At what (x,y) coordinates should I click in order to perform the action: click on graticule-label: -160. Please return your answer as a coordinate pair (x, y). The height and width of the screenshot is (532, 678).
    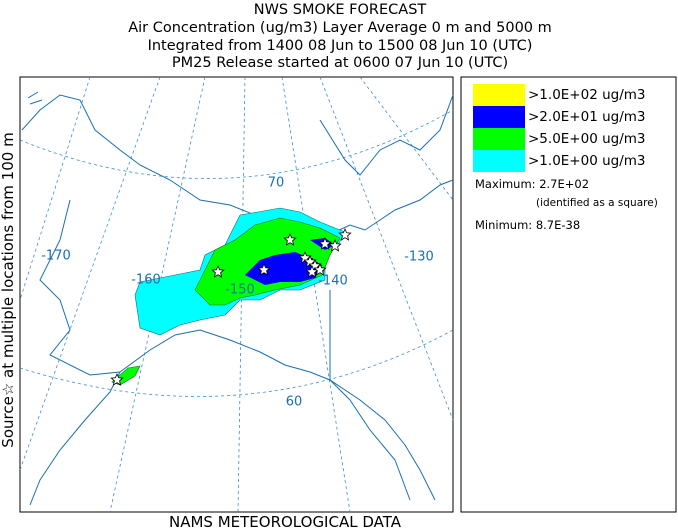
    Looking at the image, I should click on (146, 280).